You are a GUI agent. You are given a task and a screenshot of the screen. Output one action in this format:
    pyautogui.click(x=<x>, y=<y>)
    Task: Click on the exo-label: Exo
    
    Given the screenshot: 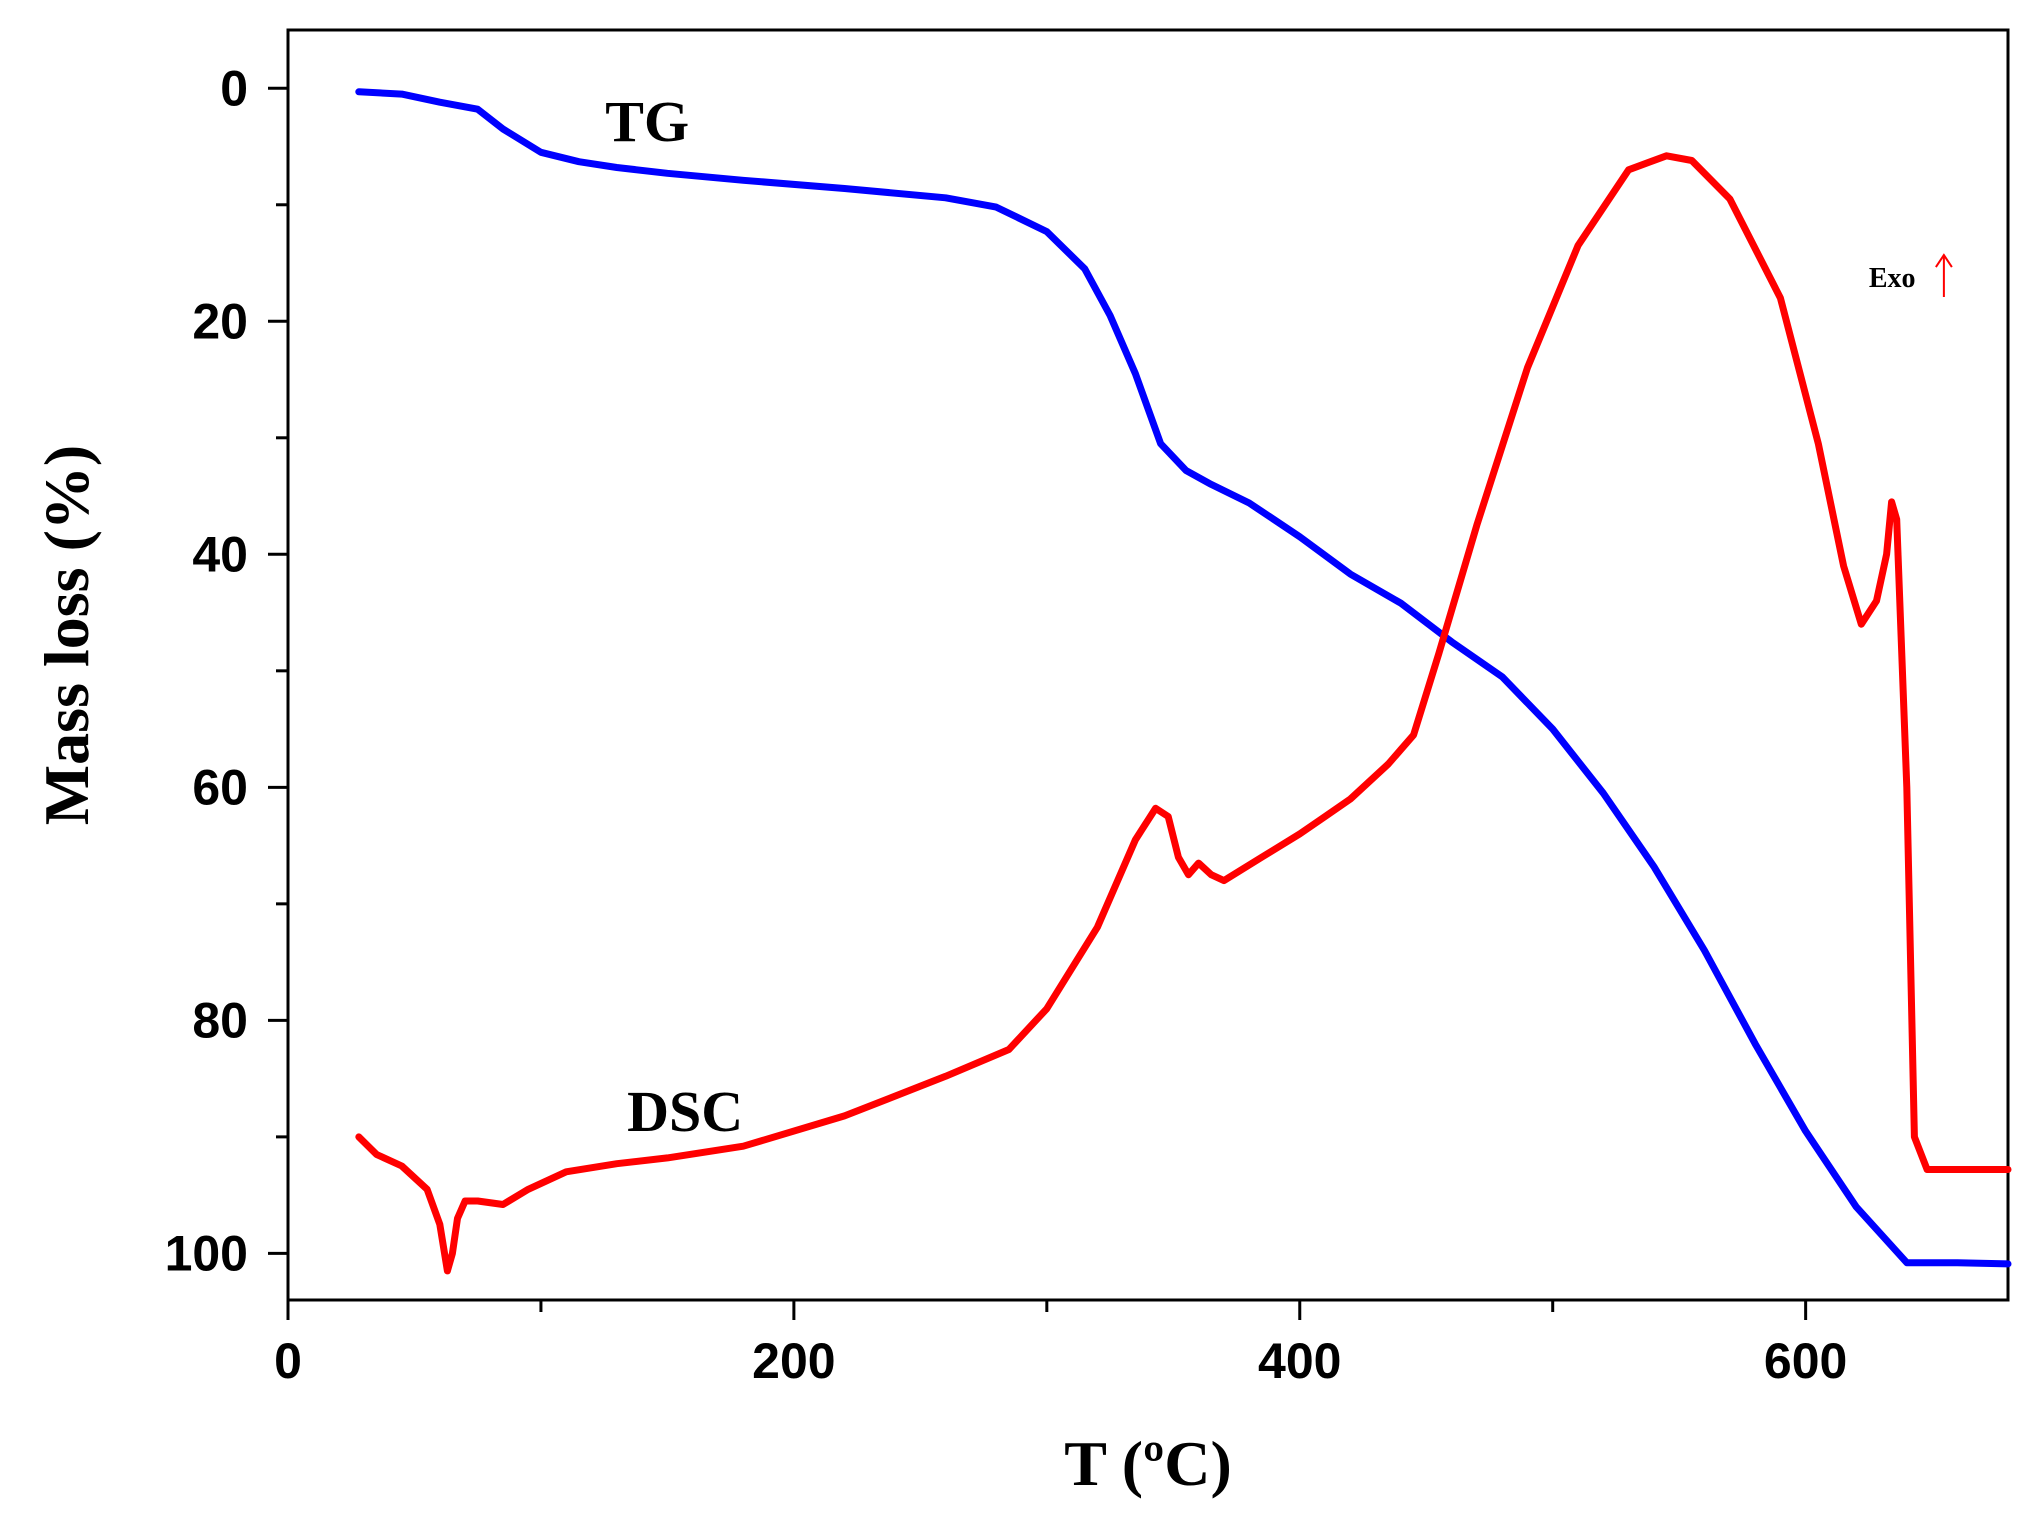 What is the action you would take?
    pyautogui.click(x=1892, y=278)
    